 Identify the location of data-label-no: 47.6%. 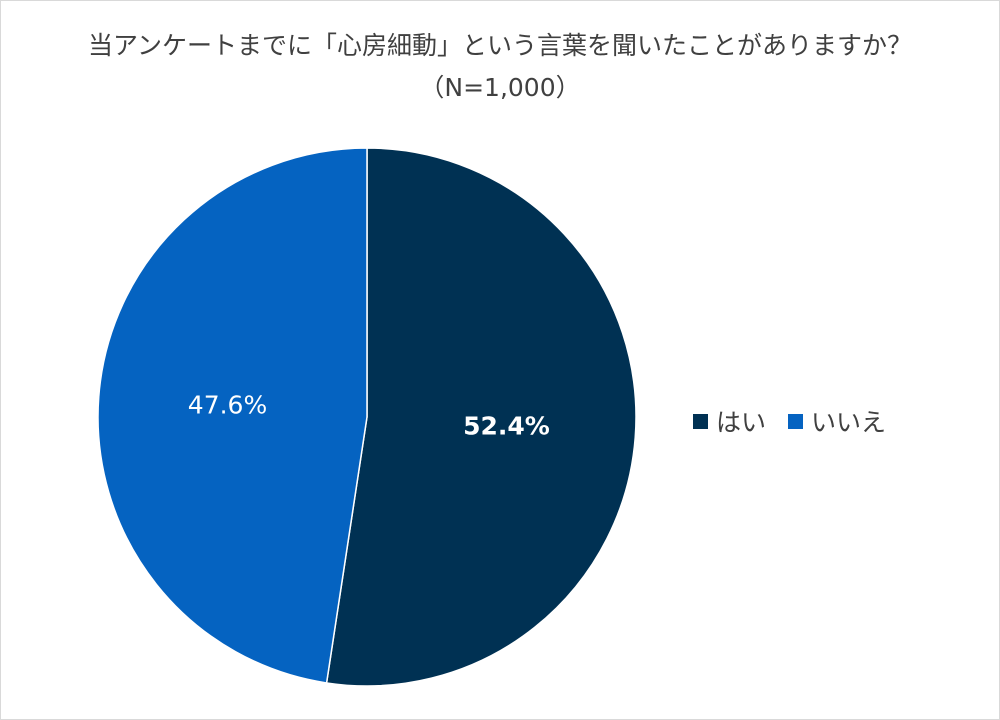
(227, 404).